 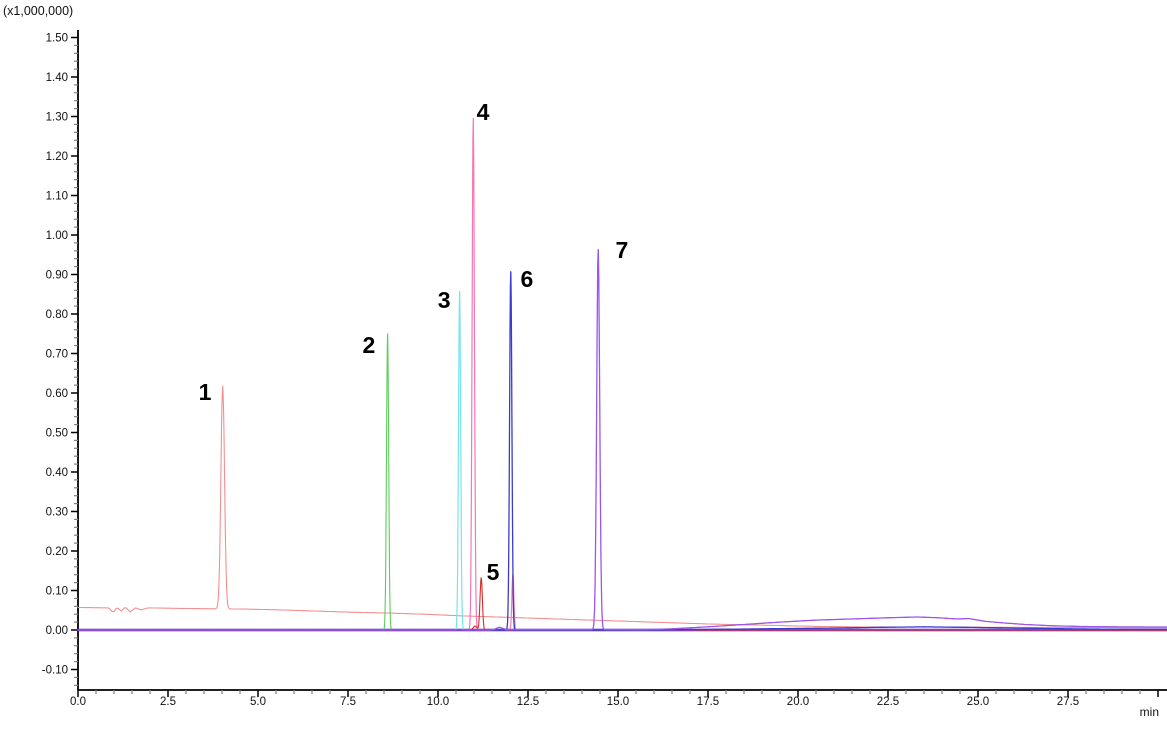 What do you see at coordinates (57, 39) in the screenshot?
I see `y-tick-label: 1.50` at bounding box center [57, 39].